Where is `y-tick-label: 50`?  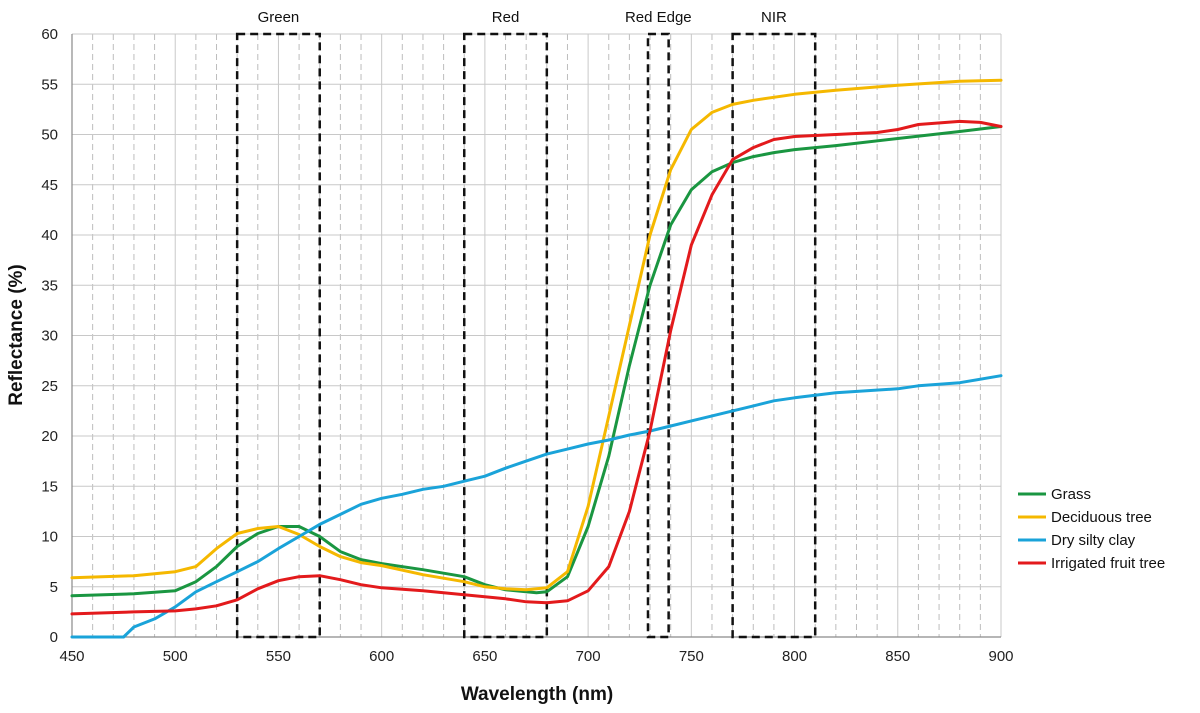
y-tick-label: 50 is located at coordinates (49, 135).